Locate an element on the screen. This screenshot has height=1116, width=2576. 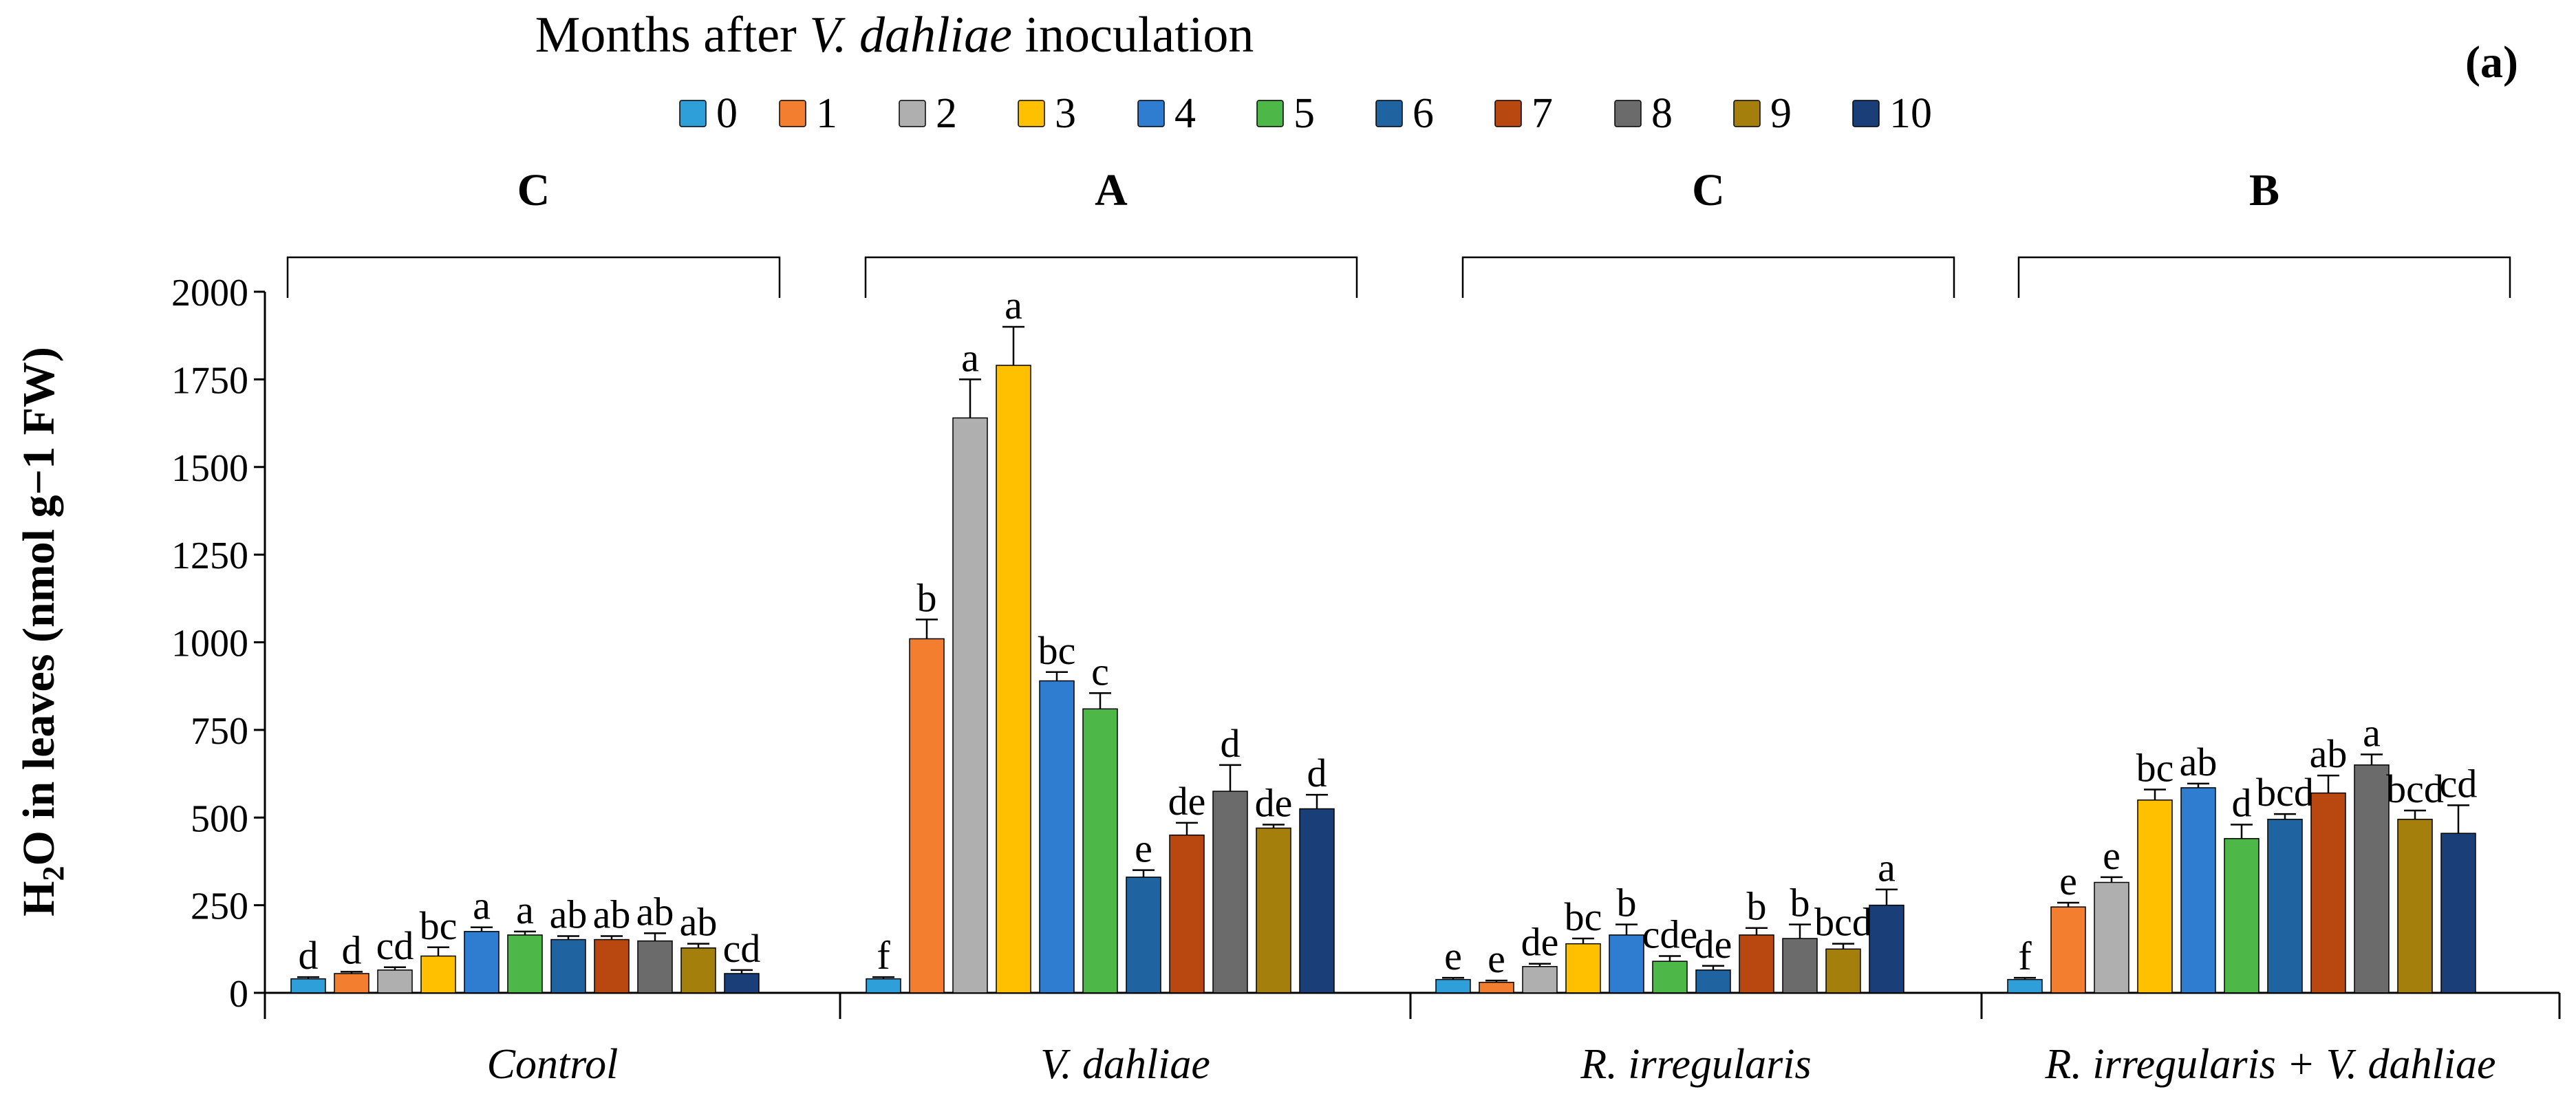
bar-significance-letter: f is located at coordinates (2025, 956).